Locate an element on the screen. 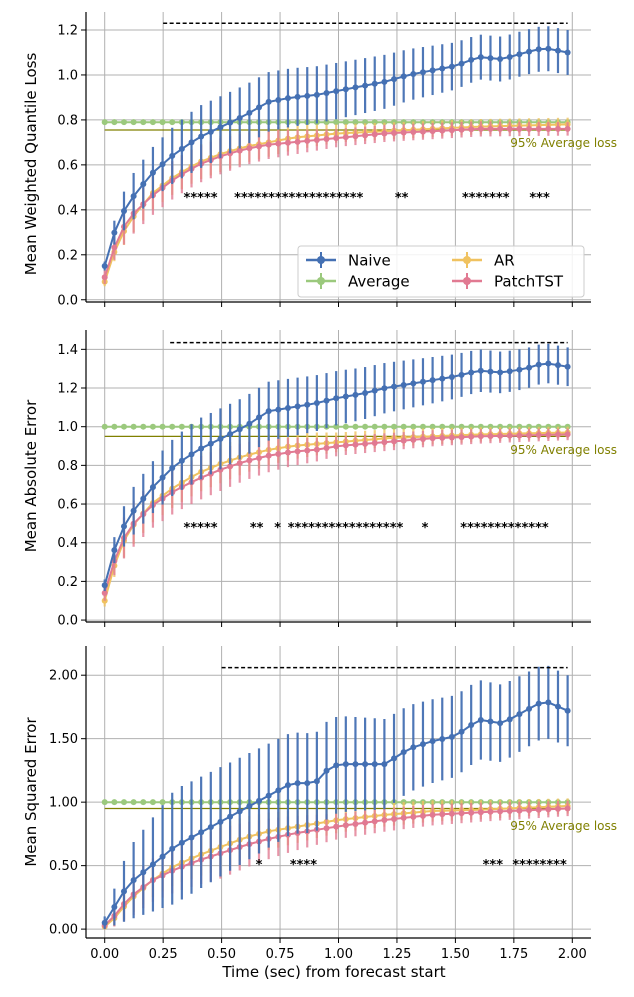 The image size is (634, 997). y-tick-label: 1.50 is located at coordinates (63, 739).